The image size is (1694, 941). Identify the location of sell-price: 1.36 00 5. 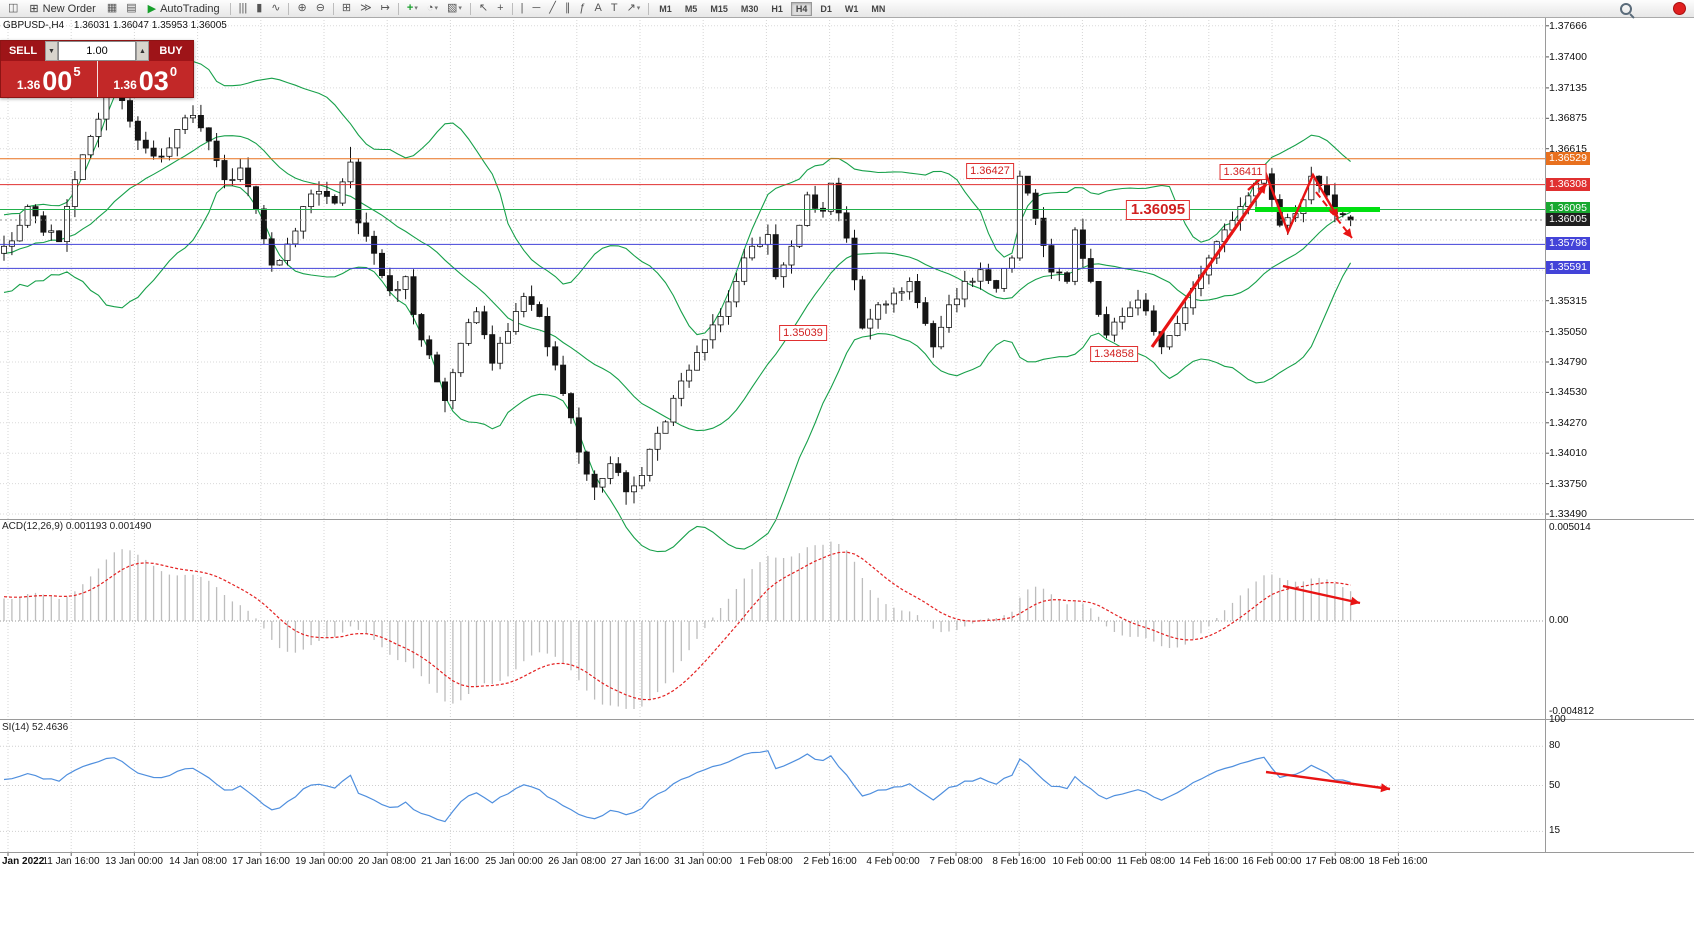
(49, 79).